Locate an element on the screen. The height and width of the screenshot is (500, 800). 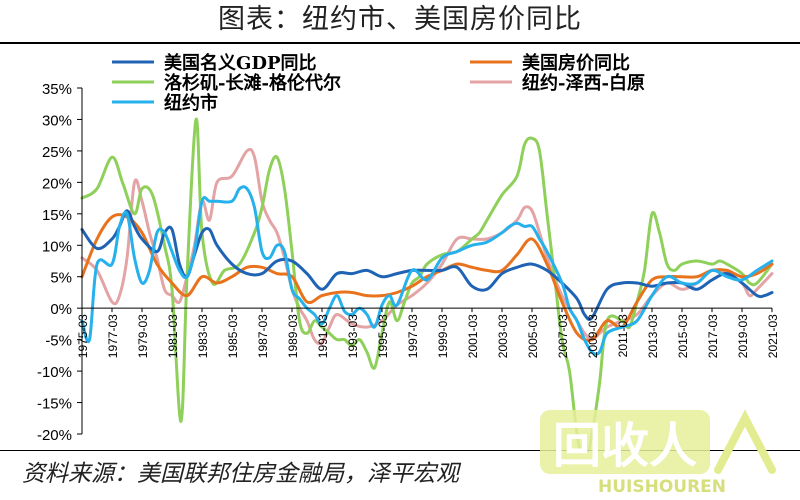
y-tick-label: -5% is located at coordinates (58, 341).